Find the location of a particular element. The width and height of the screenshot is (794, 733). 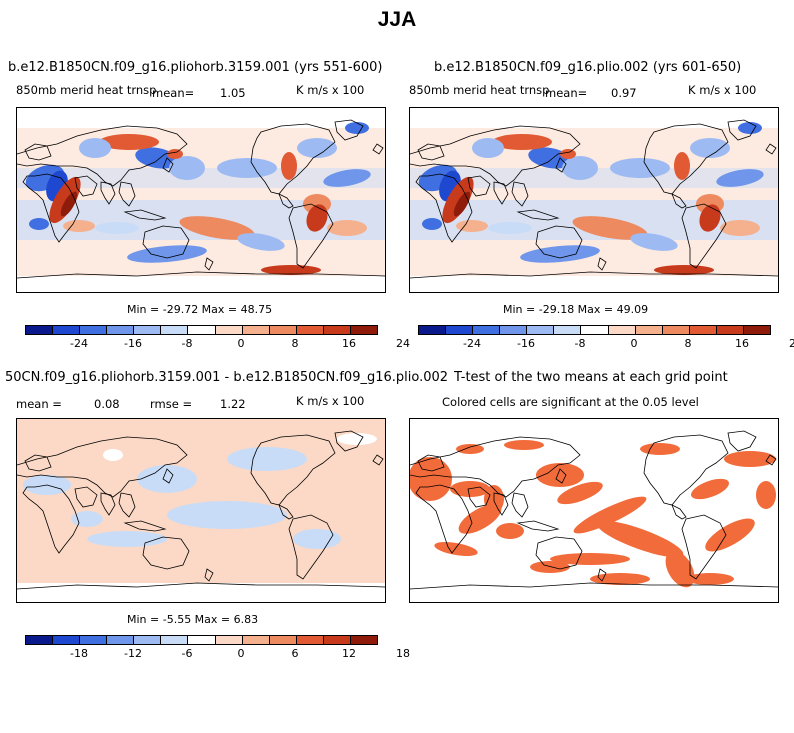

figure-title: JJA is located at coordinates (397, 19).